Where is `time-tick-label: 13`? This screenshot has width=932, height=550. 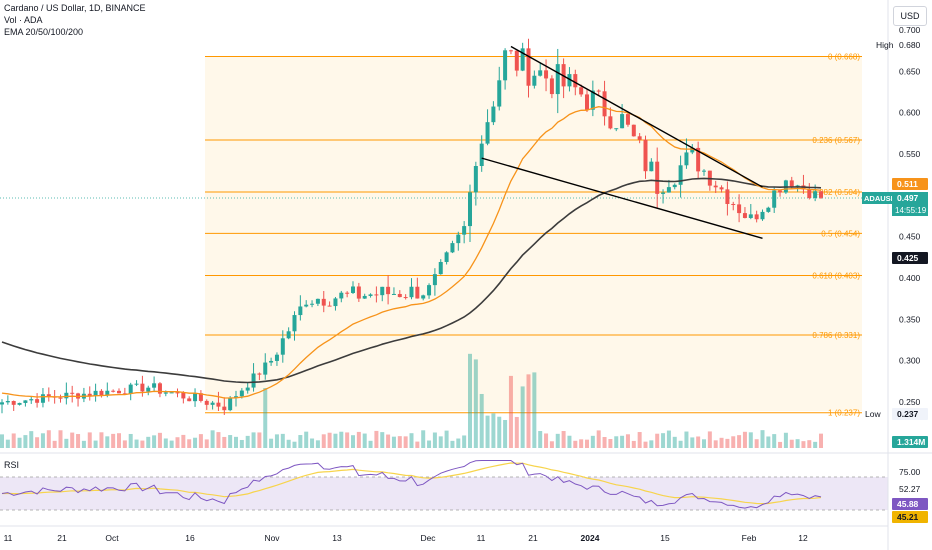
time-tick-label: 13 is located at coordinates (337, 538).